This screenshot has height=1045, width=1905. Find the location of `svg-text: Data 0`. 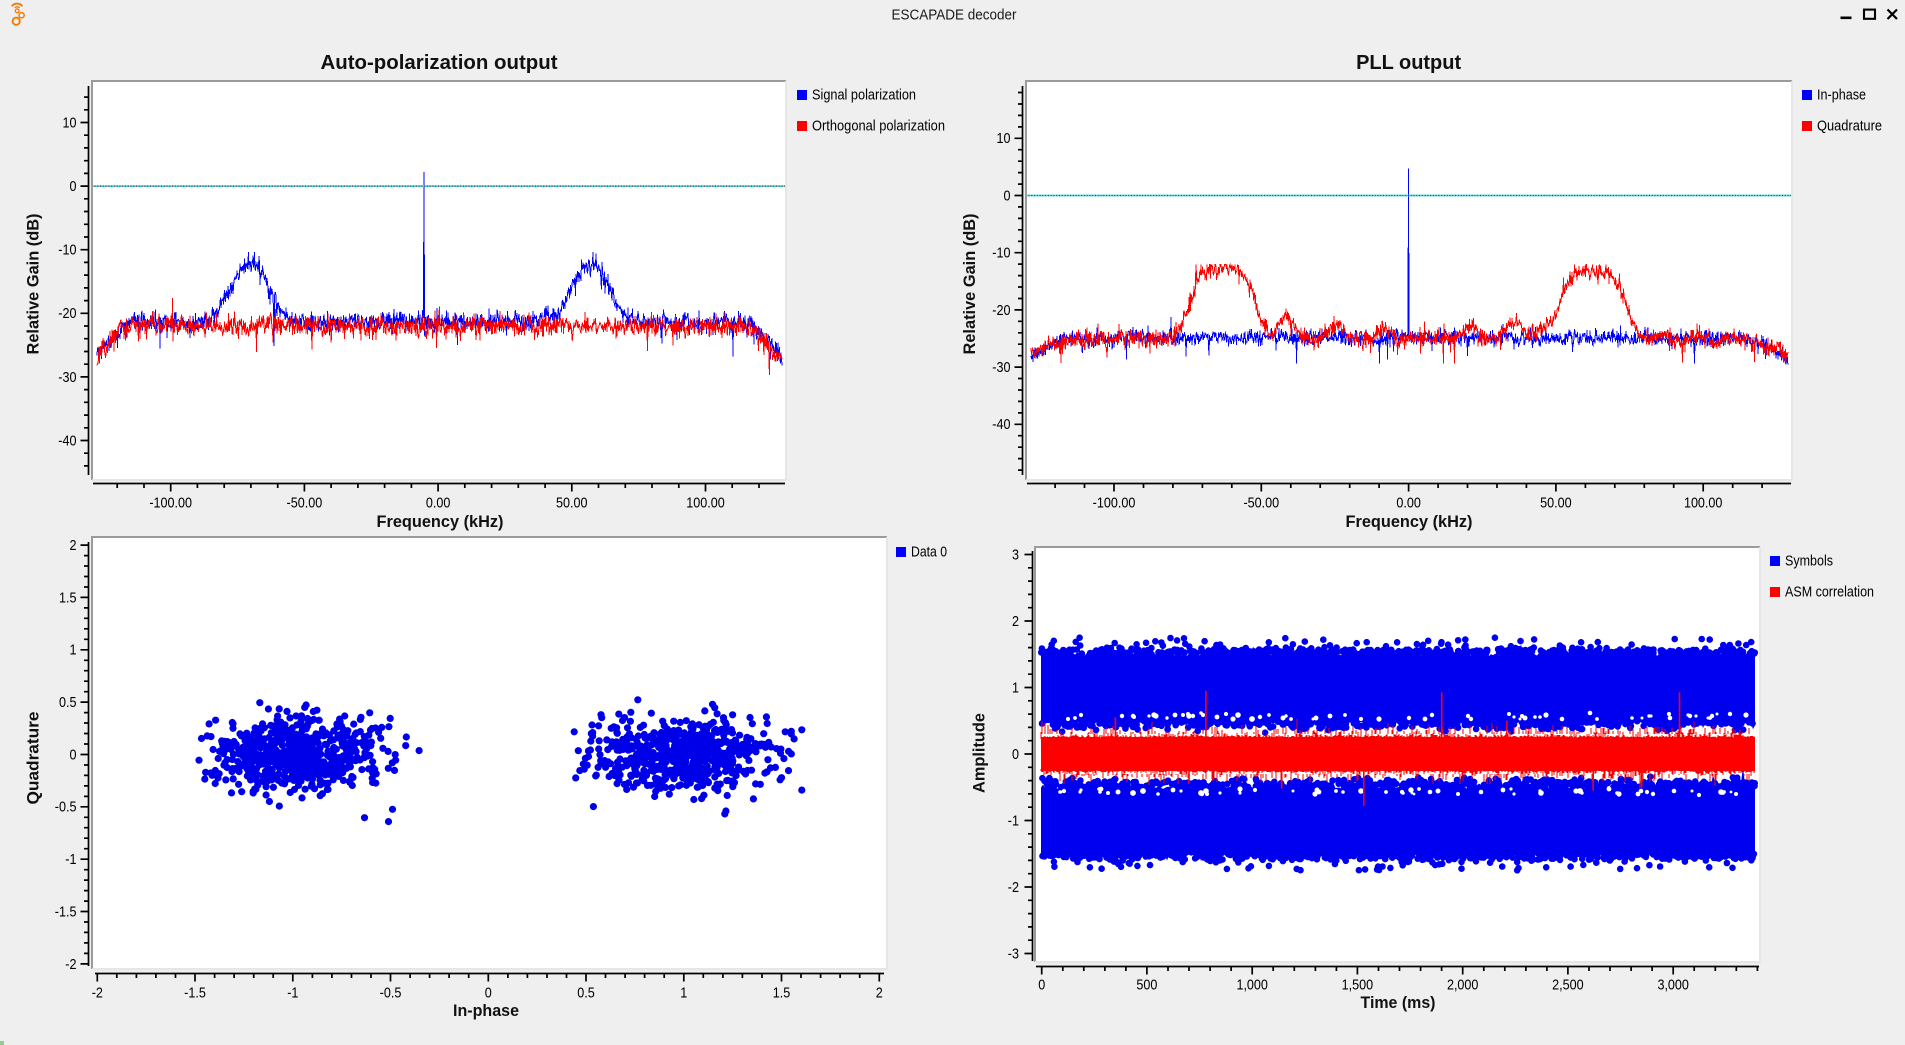

svg-text: Data 0 is located at coordinates (929, 552).